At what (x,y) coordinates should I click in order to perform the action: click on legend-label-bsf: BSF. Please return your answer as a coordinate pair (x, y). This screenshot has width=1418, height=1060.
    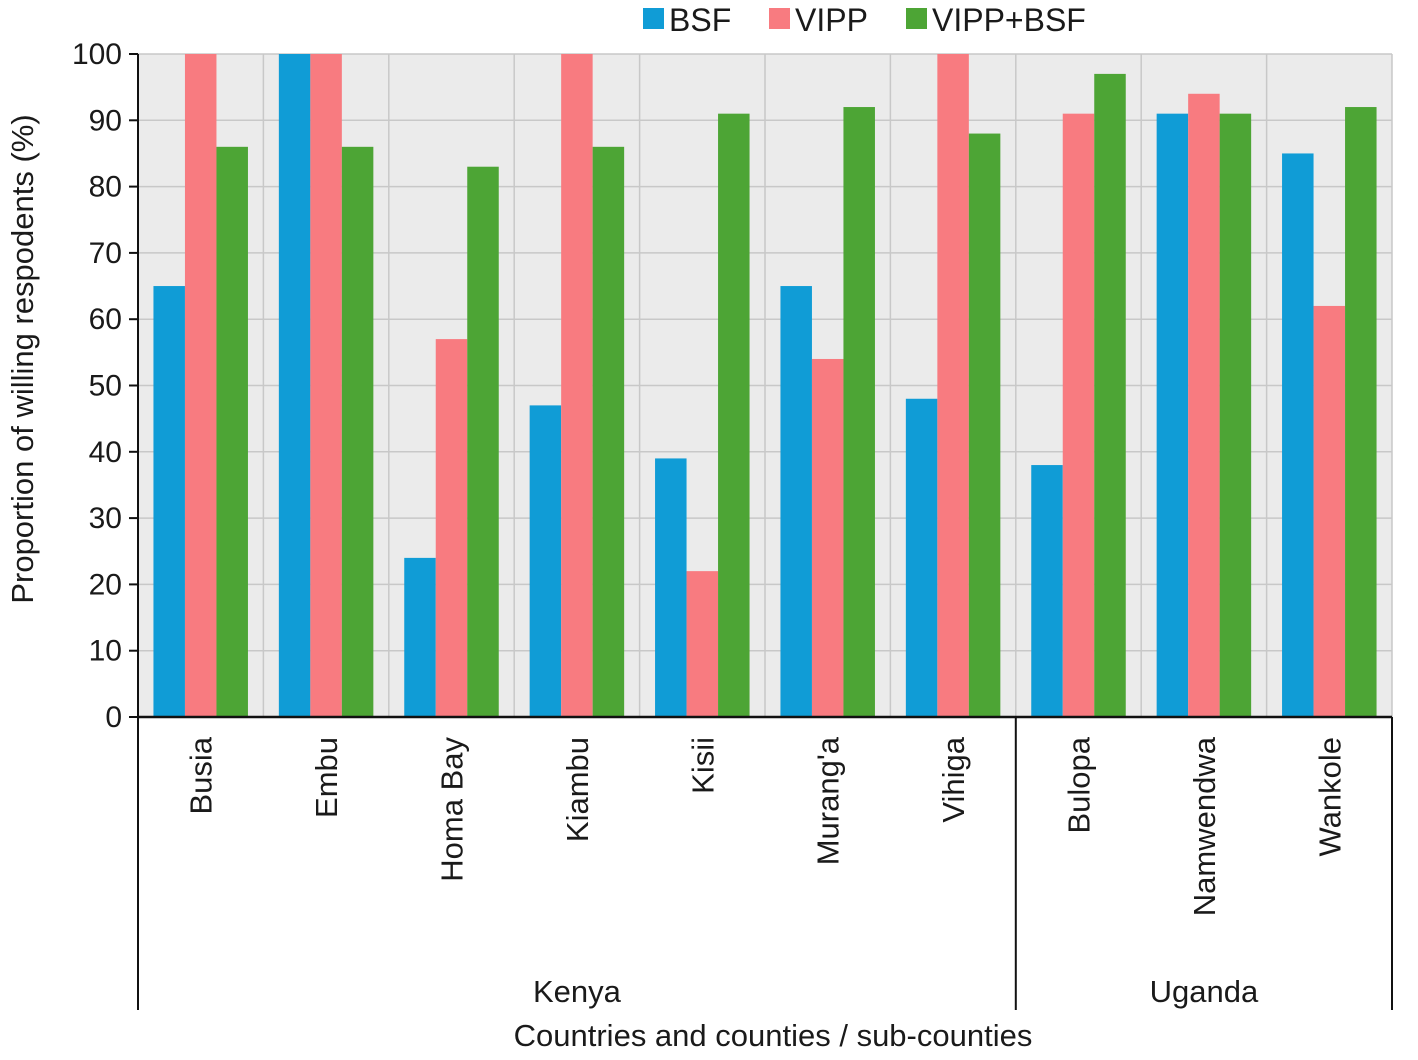
    Looking at the image, I should click on (700, 20).